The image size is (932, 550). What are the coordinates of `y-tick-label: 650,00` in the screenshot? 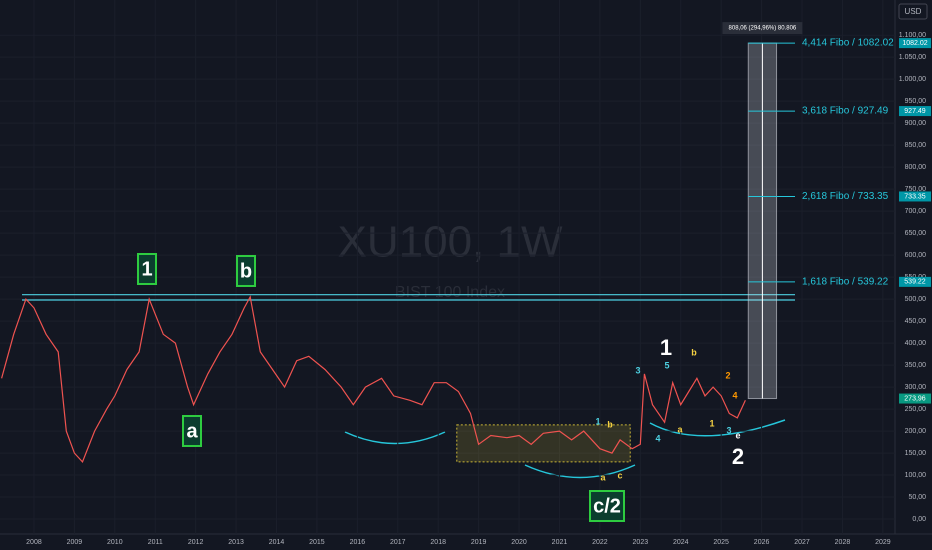 It's located at (916, 233).